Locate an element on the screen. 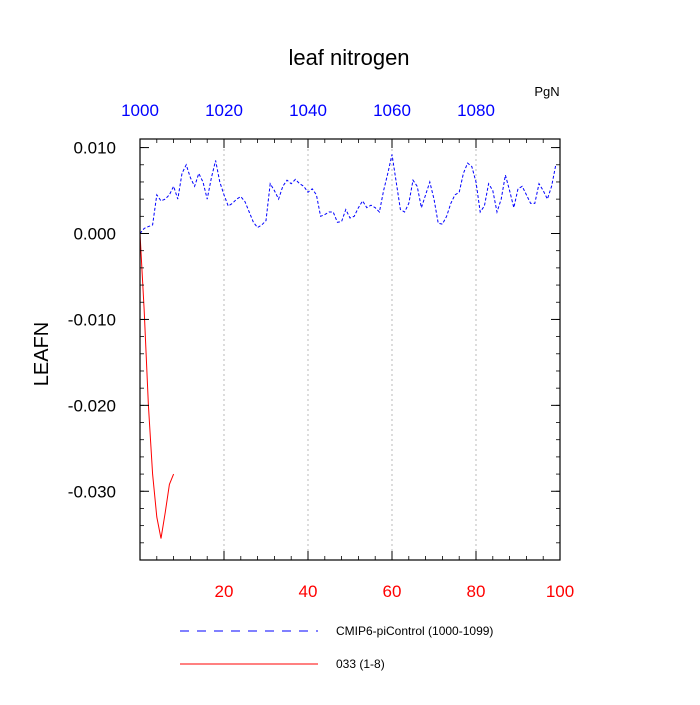 The height and width of the screenshot is (705, 700). x-bottom-tick-label: 80 is located at coordinates (476, 591).